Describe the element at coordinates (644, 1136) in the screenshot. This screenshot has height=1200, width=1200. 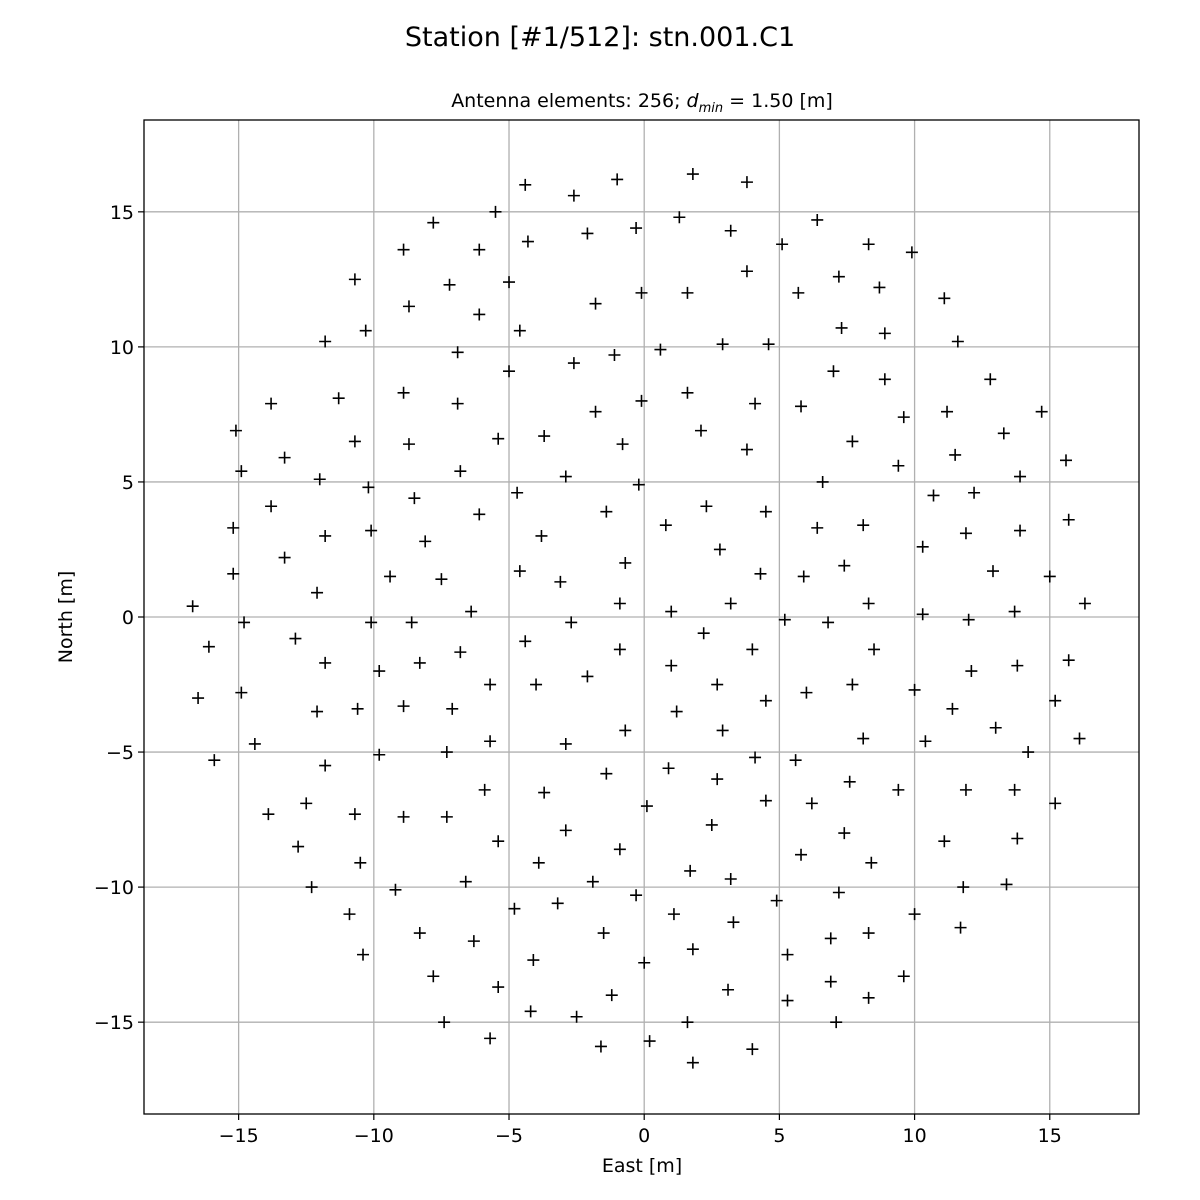
I see `x-tick-label: 0` at that location.